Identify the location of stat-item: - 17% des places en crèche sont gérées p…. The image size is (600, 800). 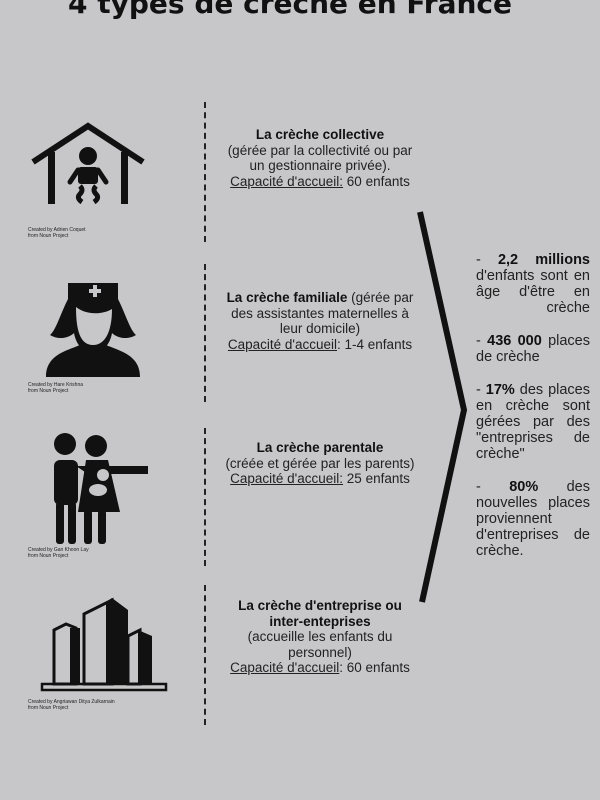
(533, 422).